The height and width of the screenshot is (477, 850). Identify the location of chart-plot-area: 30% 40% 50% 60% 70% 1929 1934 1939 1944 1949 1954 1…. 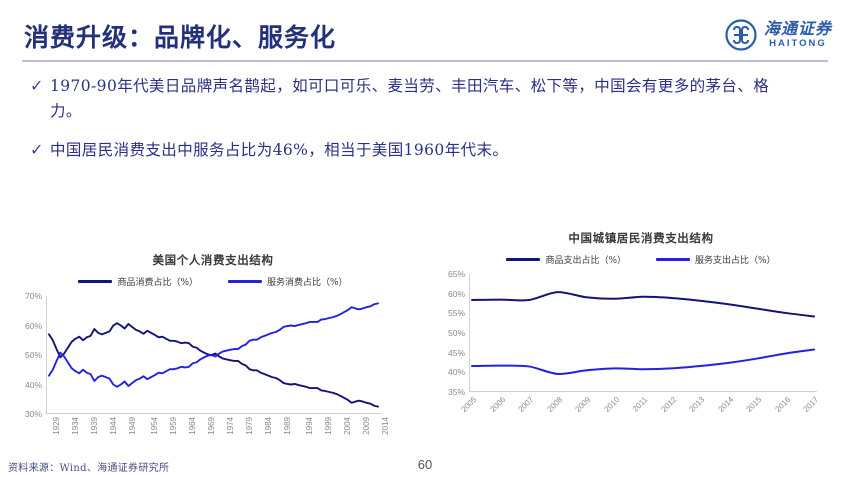
(207, 363).